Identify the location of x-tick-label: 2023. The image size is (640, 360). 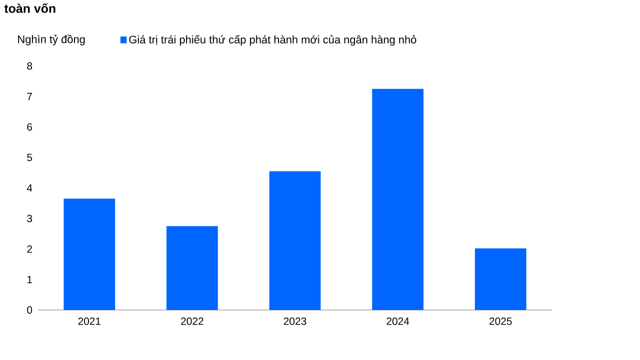
(295, 321).